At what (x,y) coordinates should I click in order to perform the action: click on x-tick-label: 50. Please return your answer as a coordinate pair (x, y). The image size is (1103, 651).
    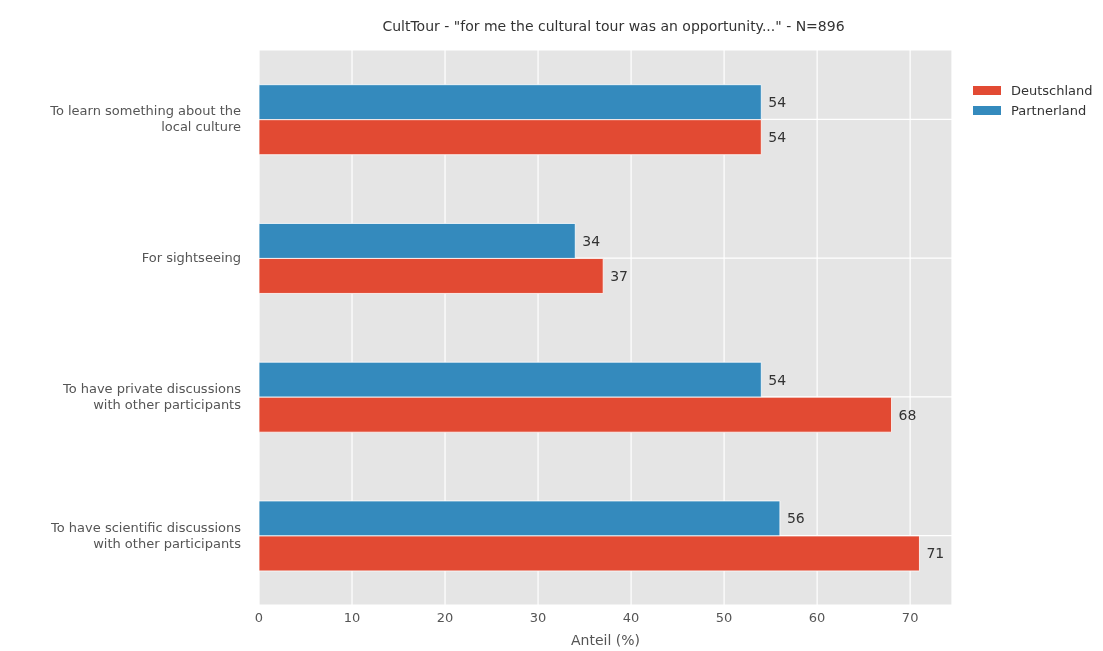
    Looking at the image, I should click on (724, 618).